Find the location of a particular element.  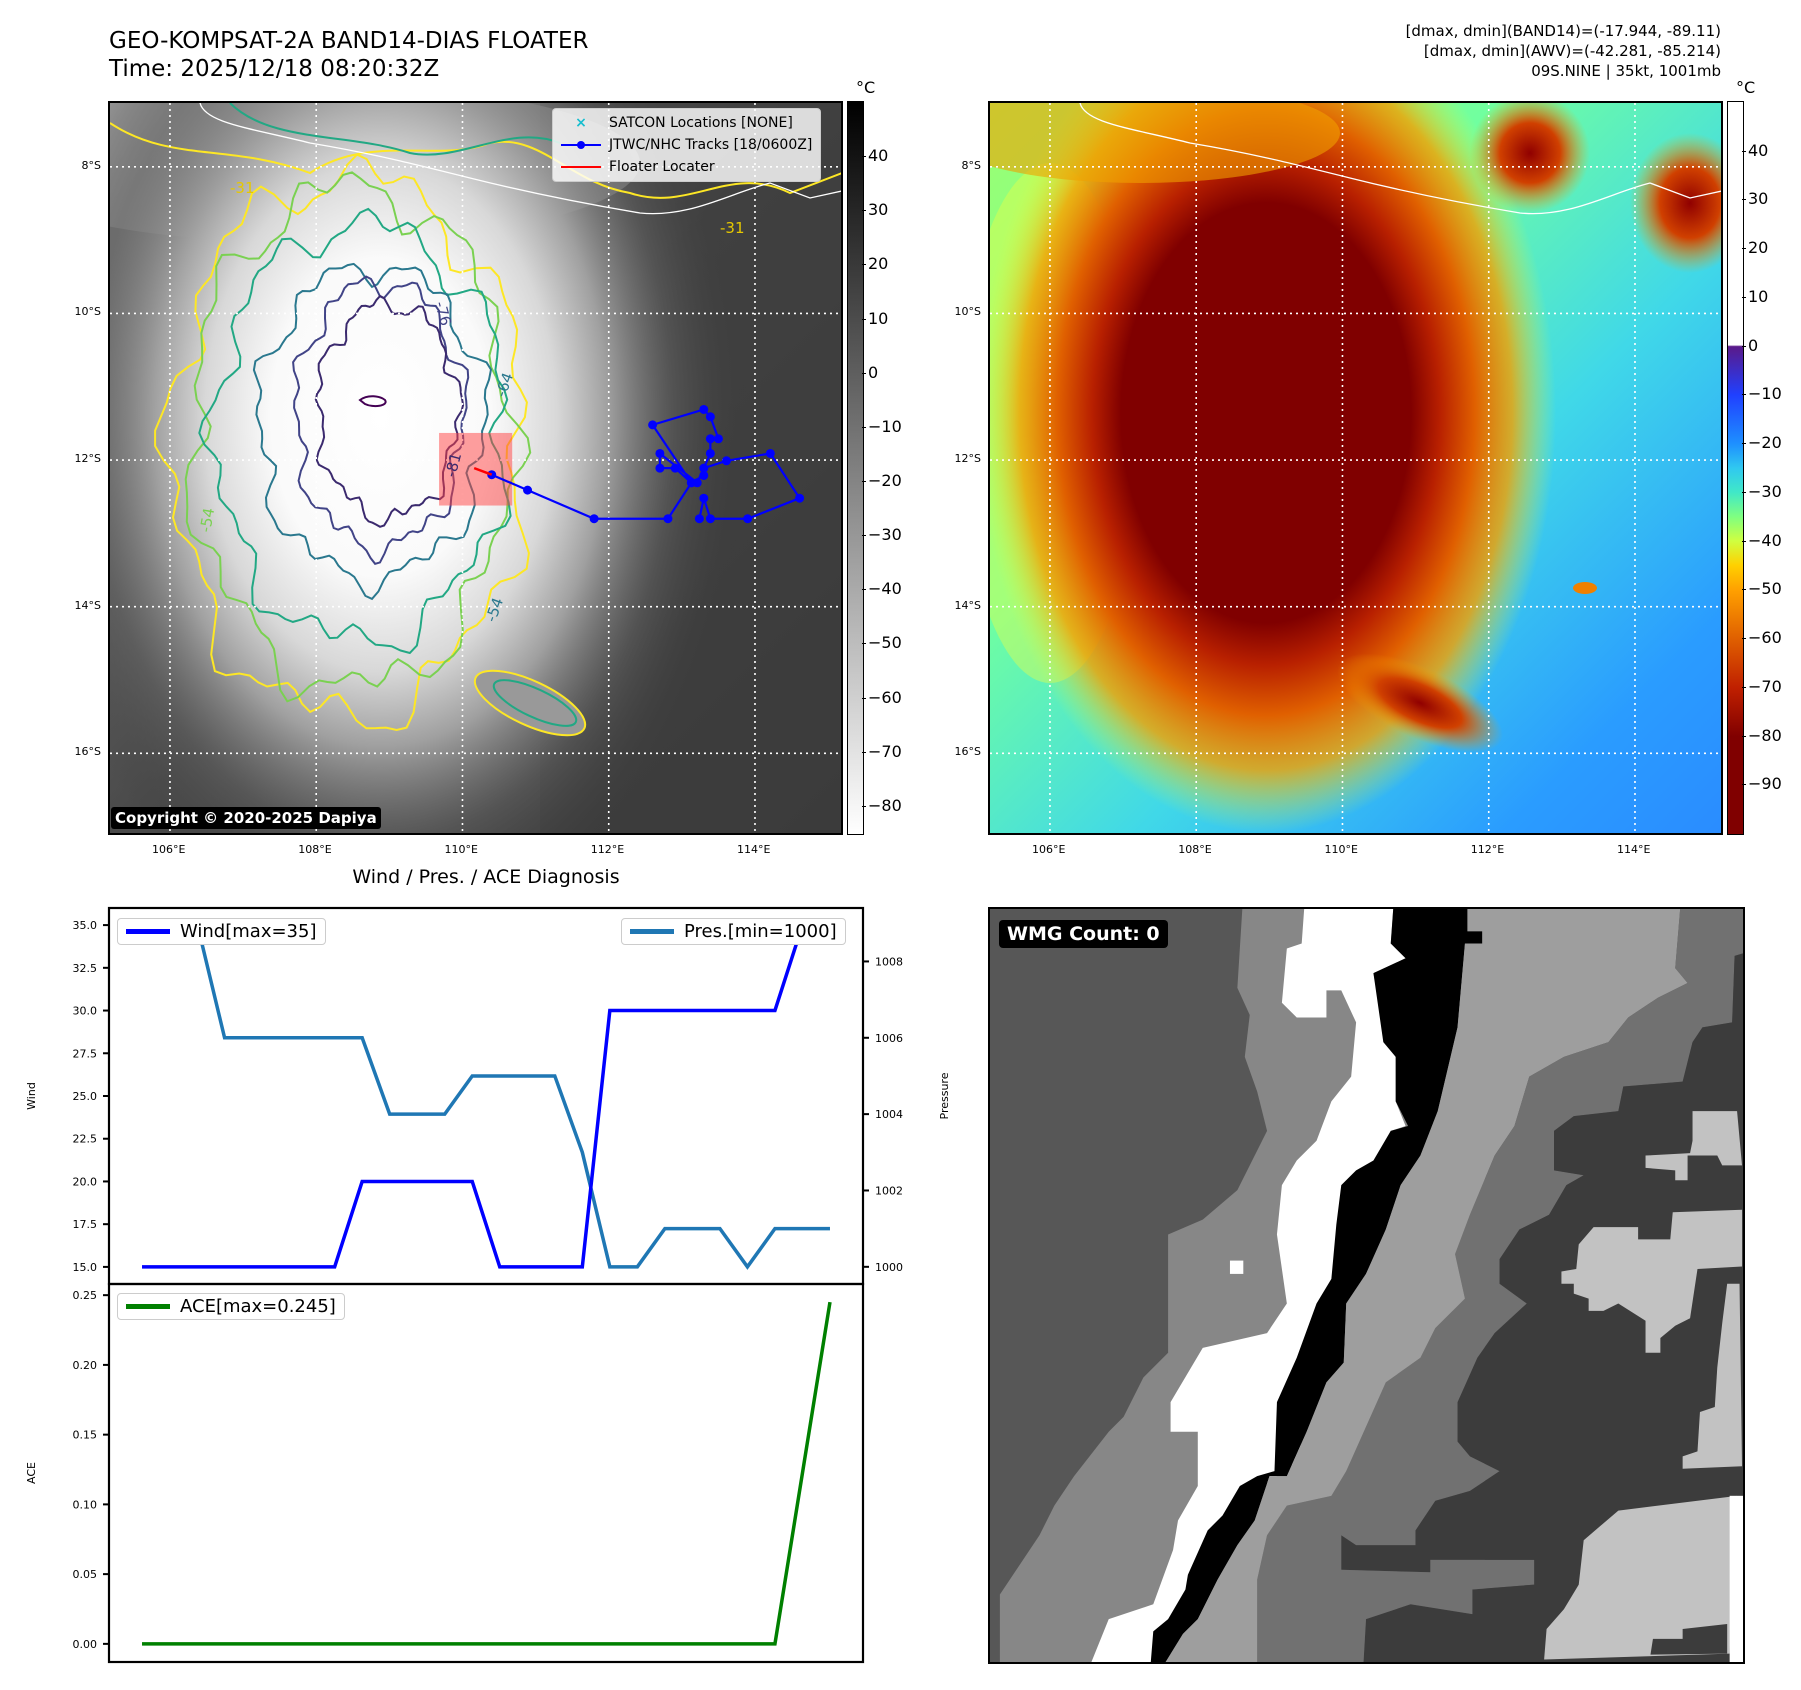

contour-label: -54 is located at coordinates (207, 519).